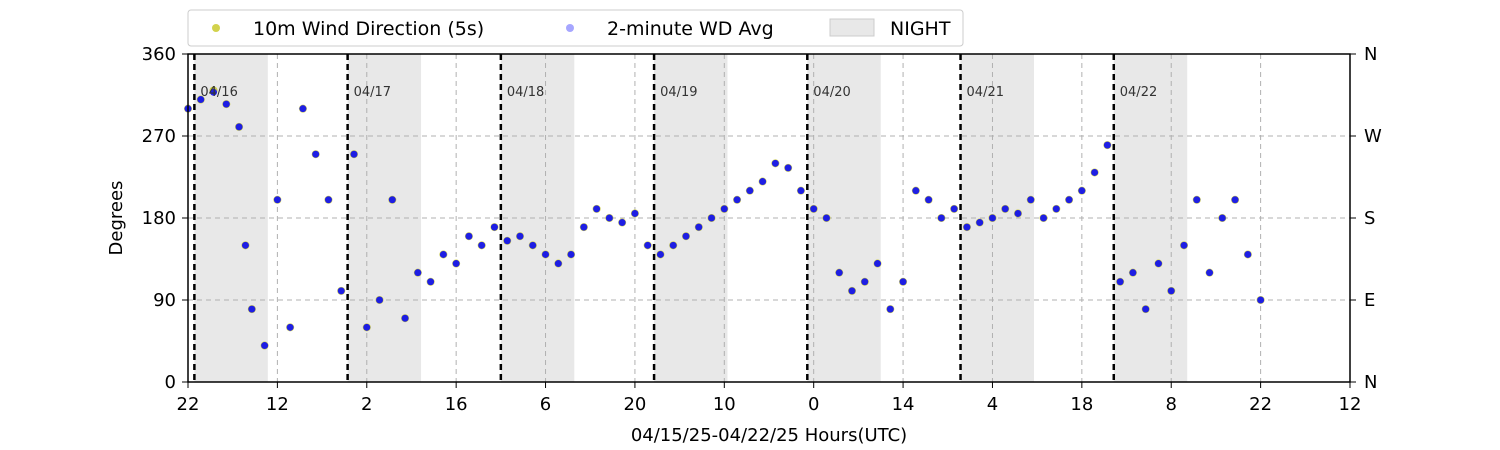  What do you see at coordinates (164, 300) in the screenshot?
I see `y-tick-label-1: 90` at bounding box center [164, 300].